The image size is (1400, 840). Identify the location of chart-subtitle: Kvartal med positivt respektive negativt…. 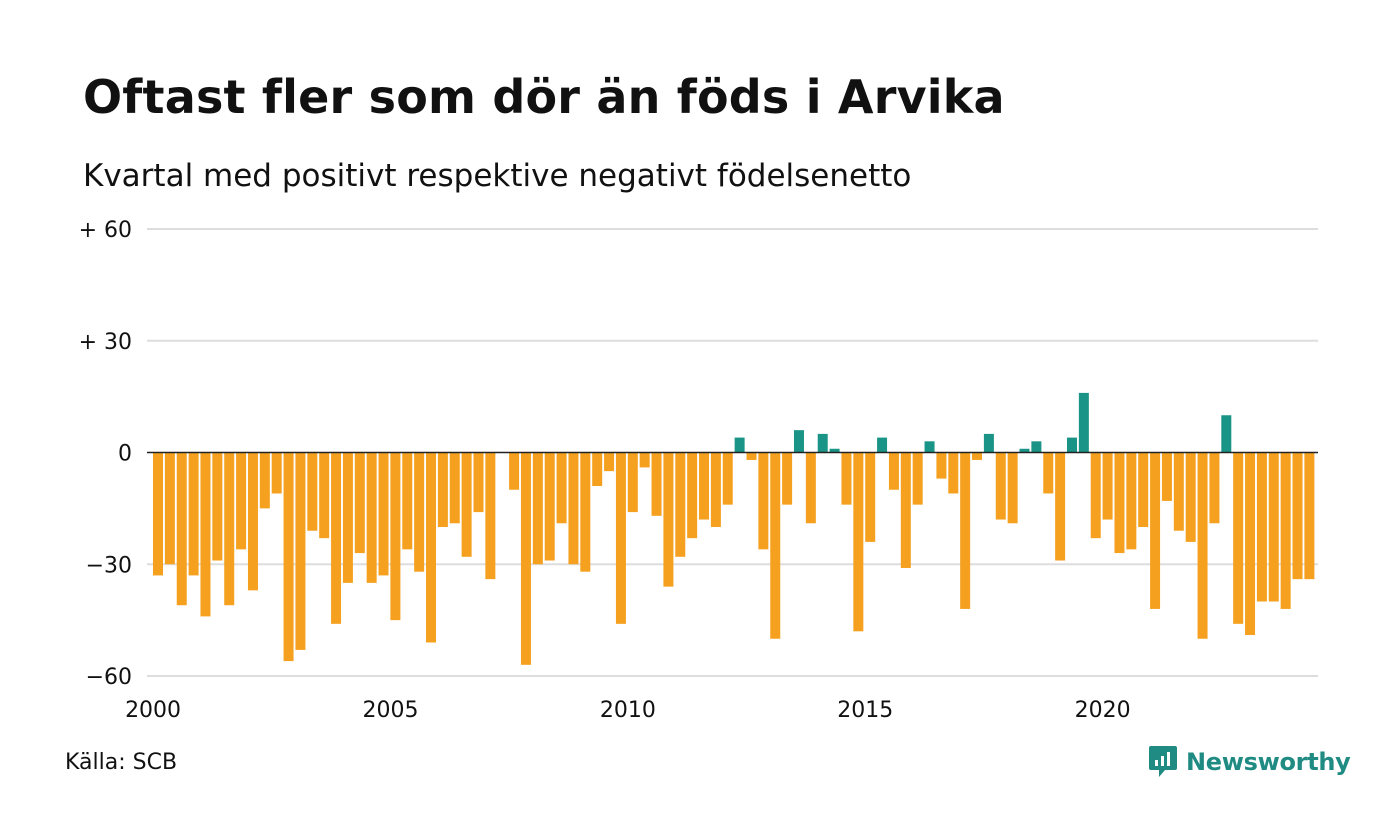
(497, 176).